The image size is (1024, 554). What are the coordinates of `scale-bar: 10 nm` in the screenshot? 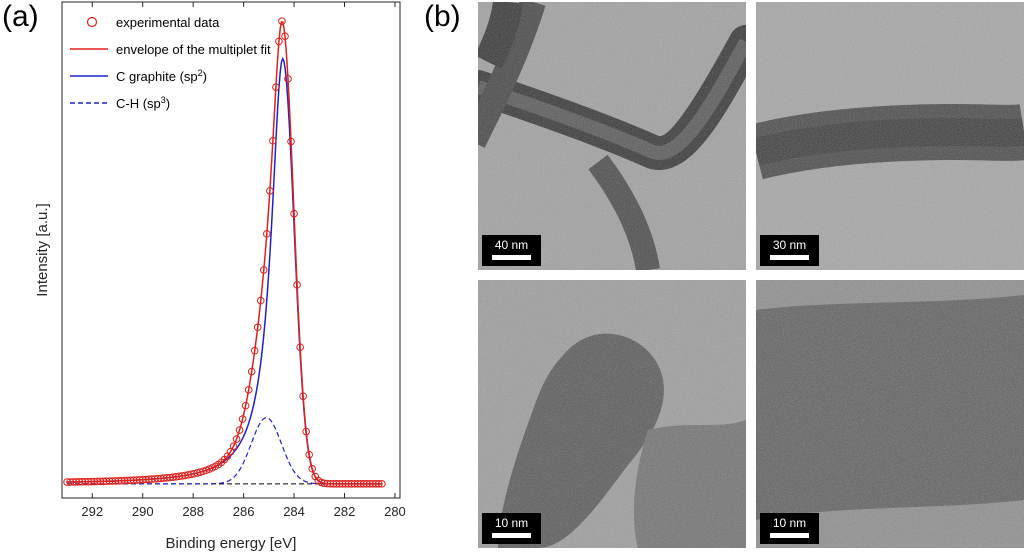 It's located at (511, 528).